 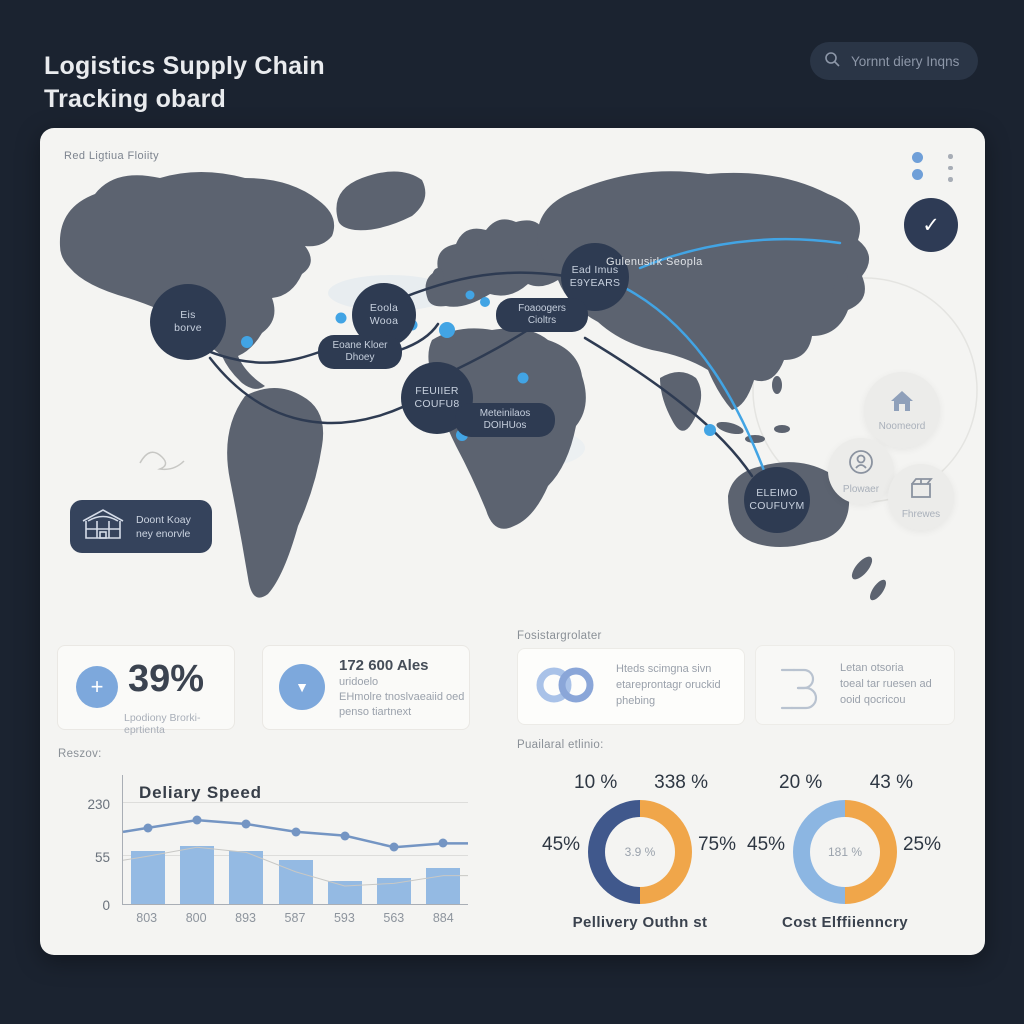 What do you see at coordinates (906, 61) in the screenshot?
I see `search-input` at bounding box center [906, 61].